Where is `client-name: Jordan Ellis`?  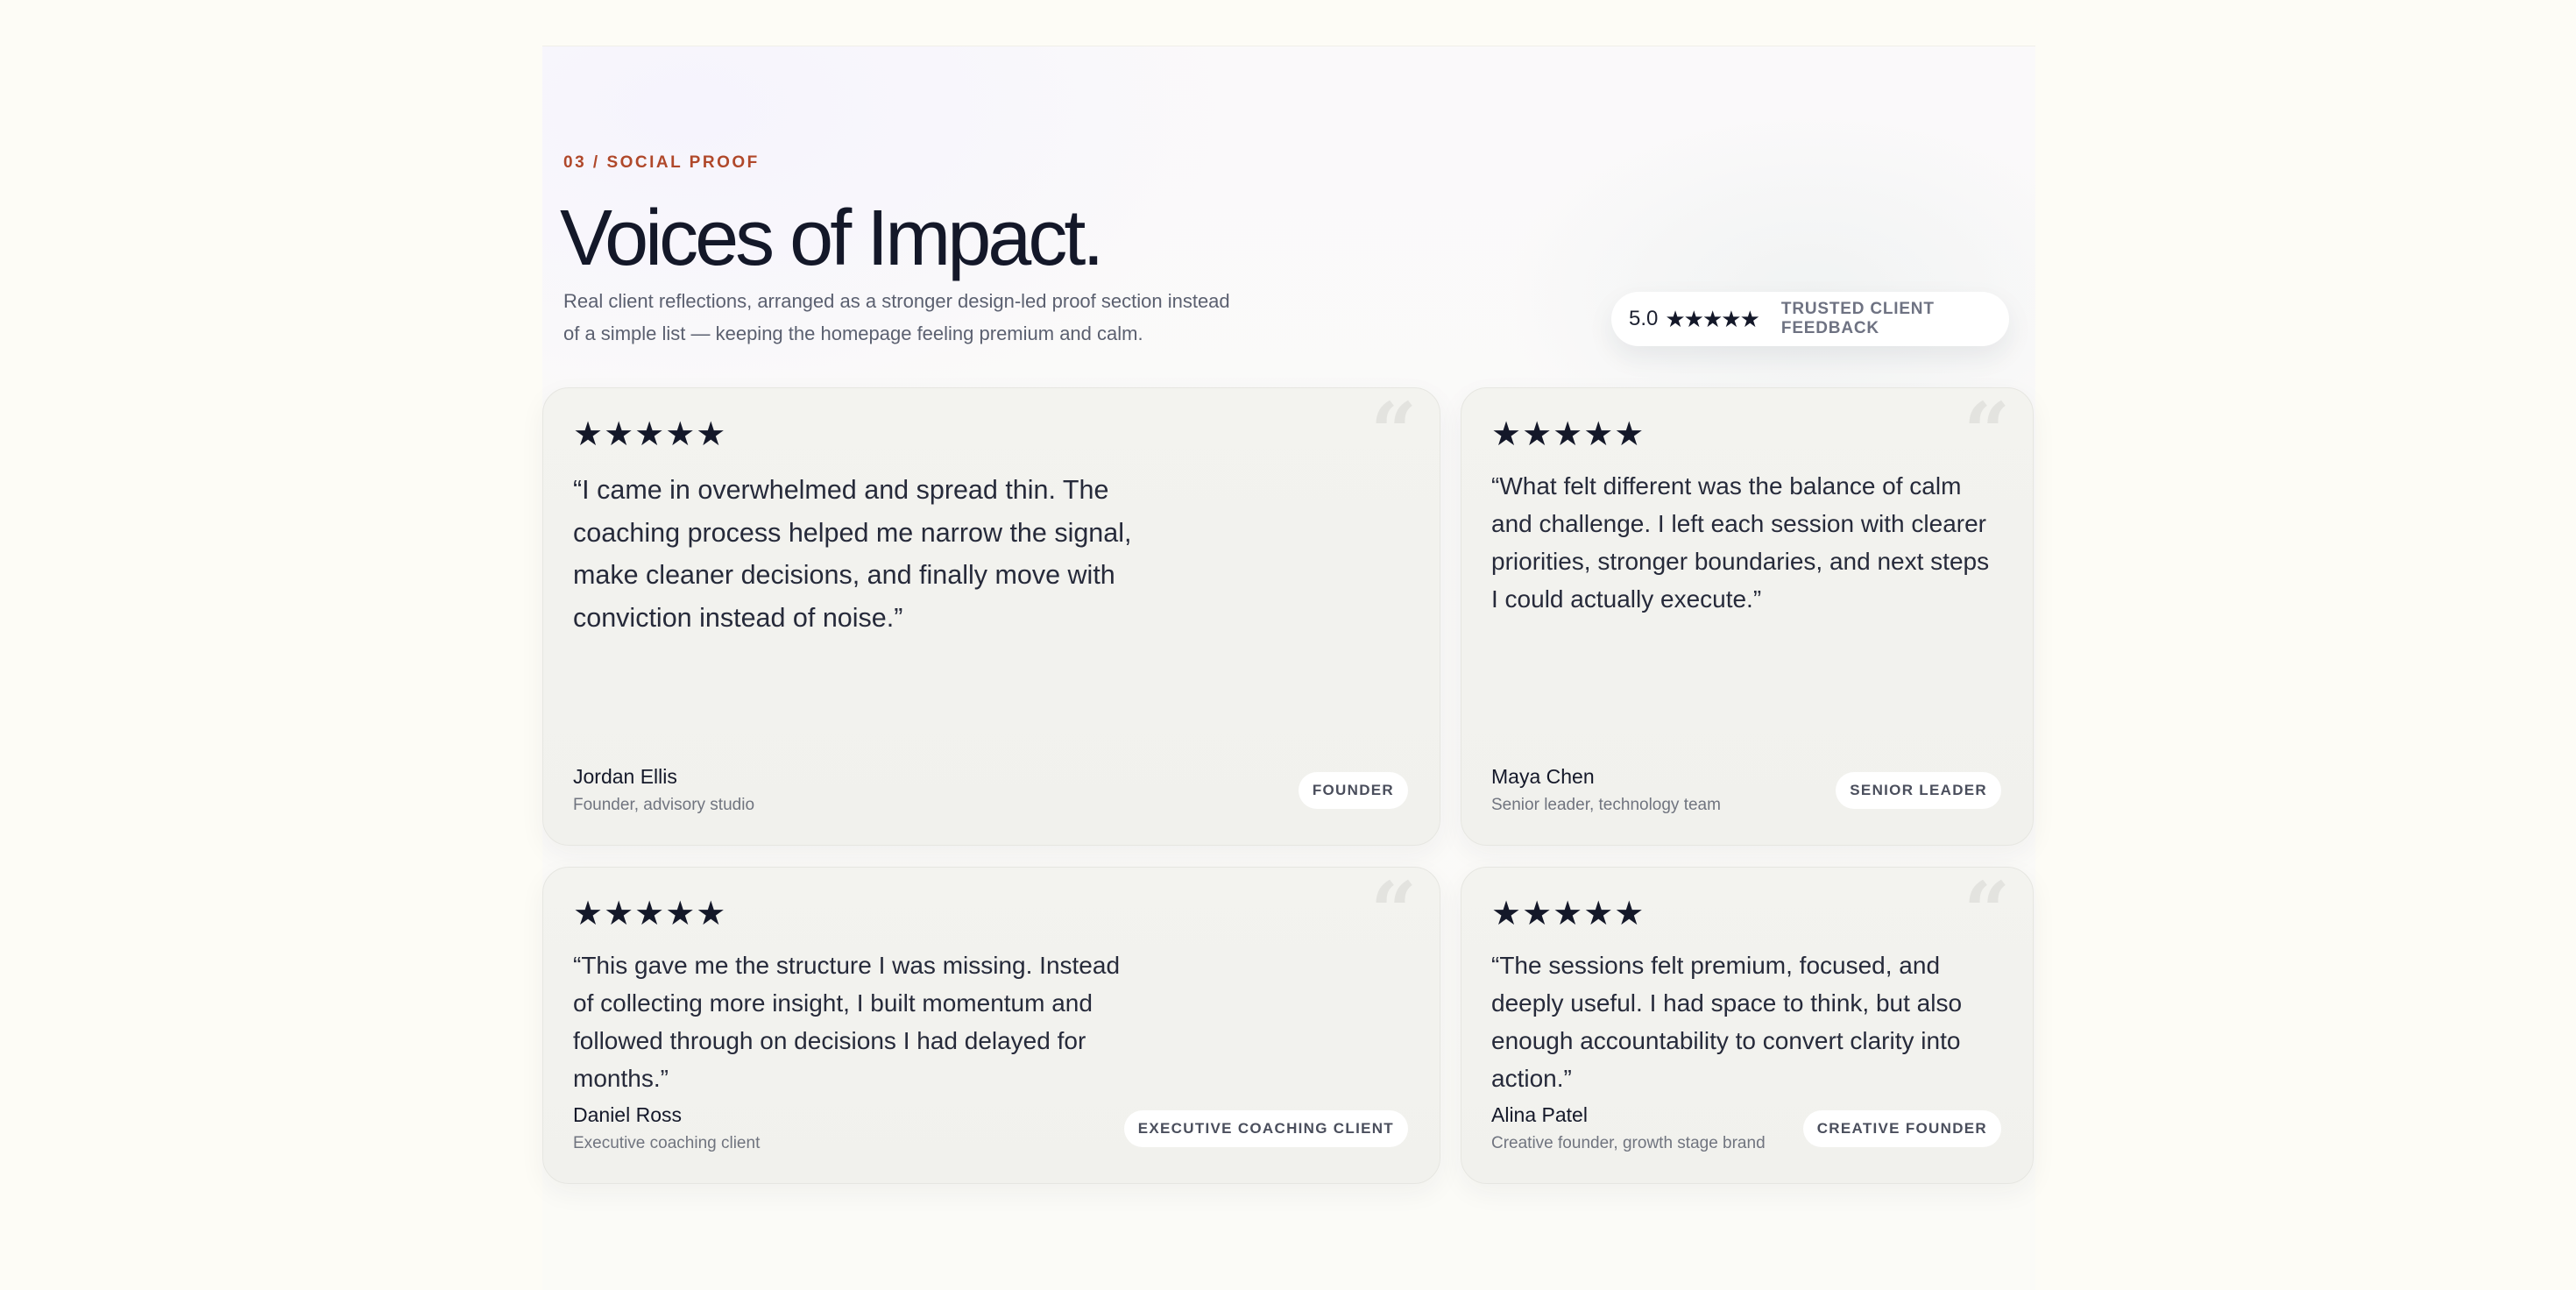 client-name: Jordan Ellis is located at coordinates (625, 776).